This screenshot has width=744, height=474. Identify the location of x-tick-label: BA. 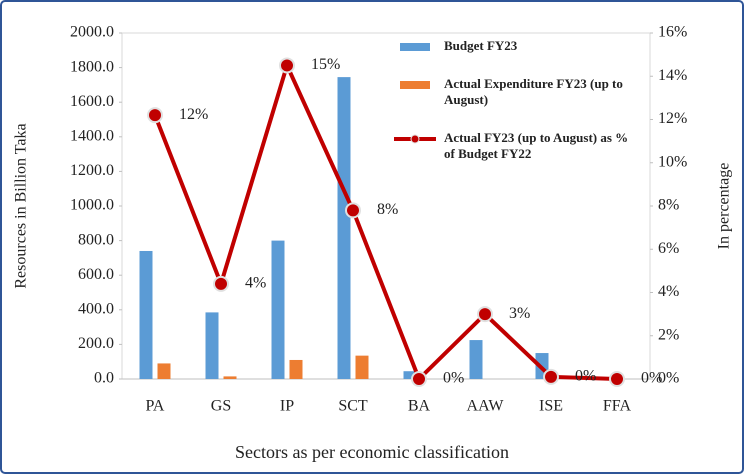
(419, 406).